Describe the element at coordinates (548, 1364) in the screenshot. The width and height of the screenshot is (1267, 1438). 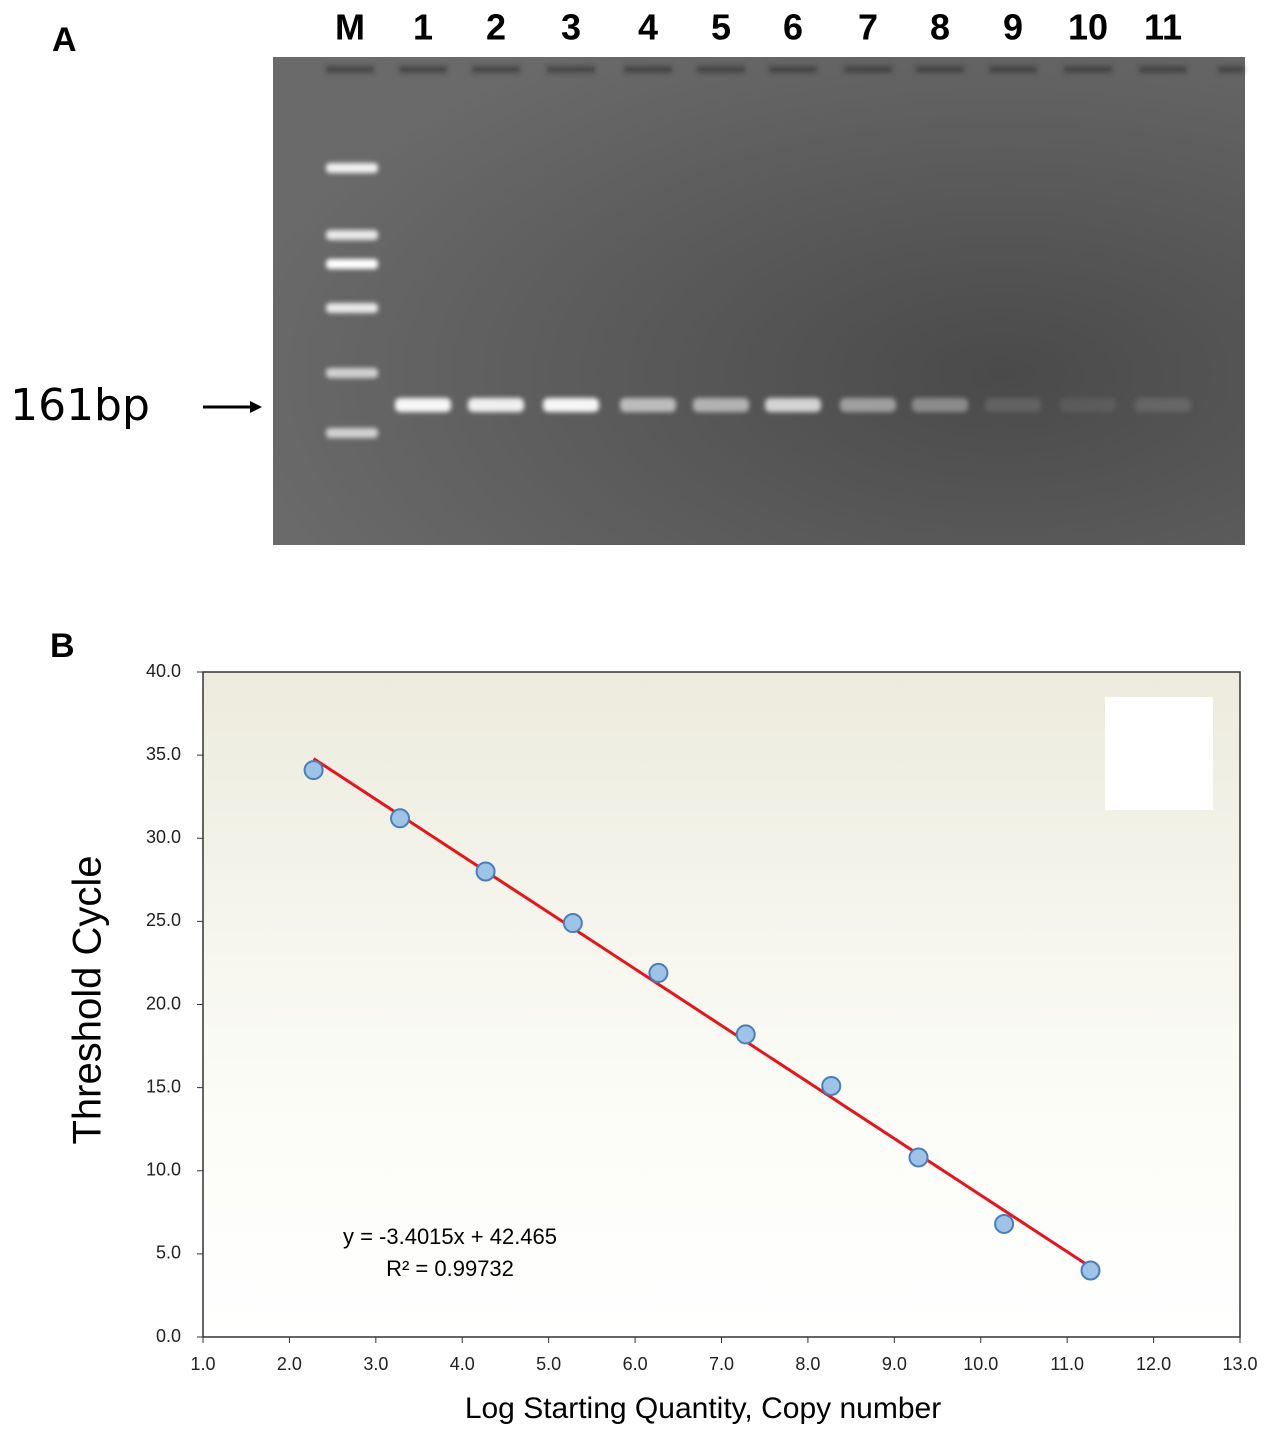
I see `x-tick-label: 5.0` at that location.